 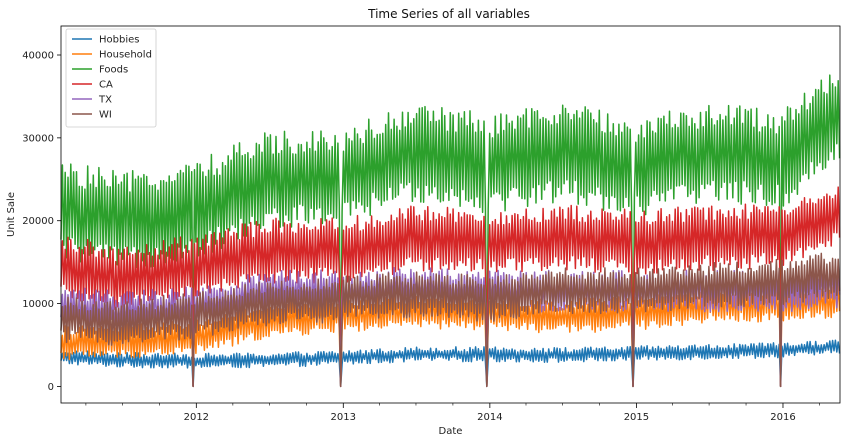 What do you see at coordinates (11, 214) in the screenshot?
I see `y-axis-label: Unit Sale` at bounding box center [11, 214].